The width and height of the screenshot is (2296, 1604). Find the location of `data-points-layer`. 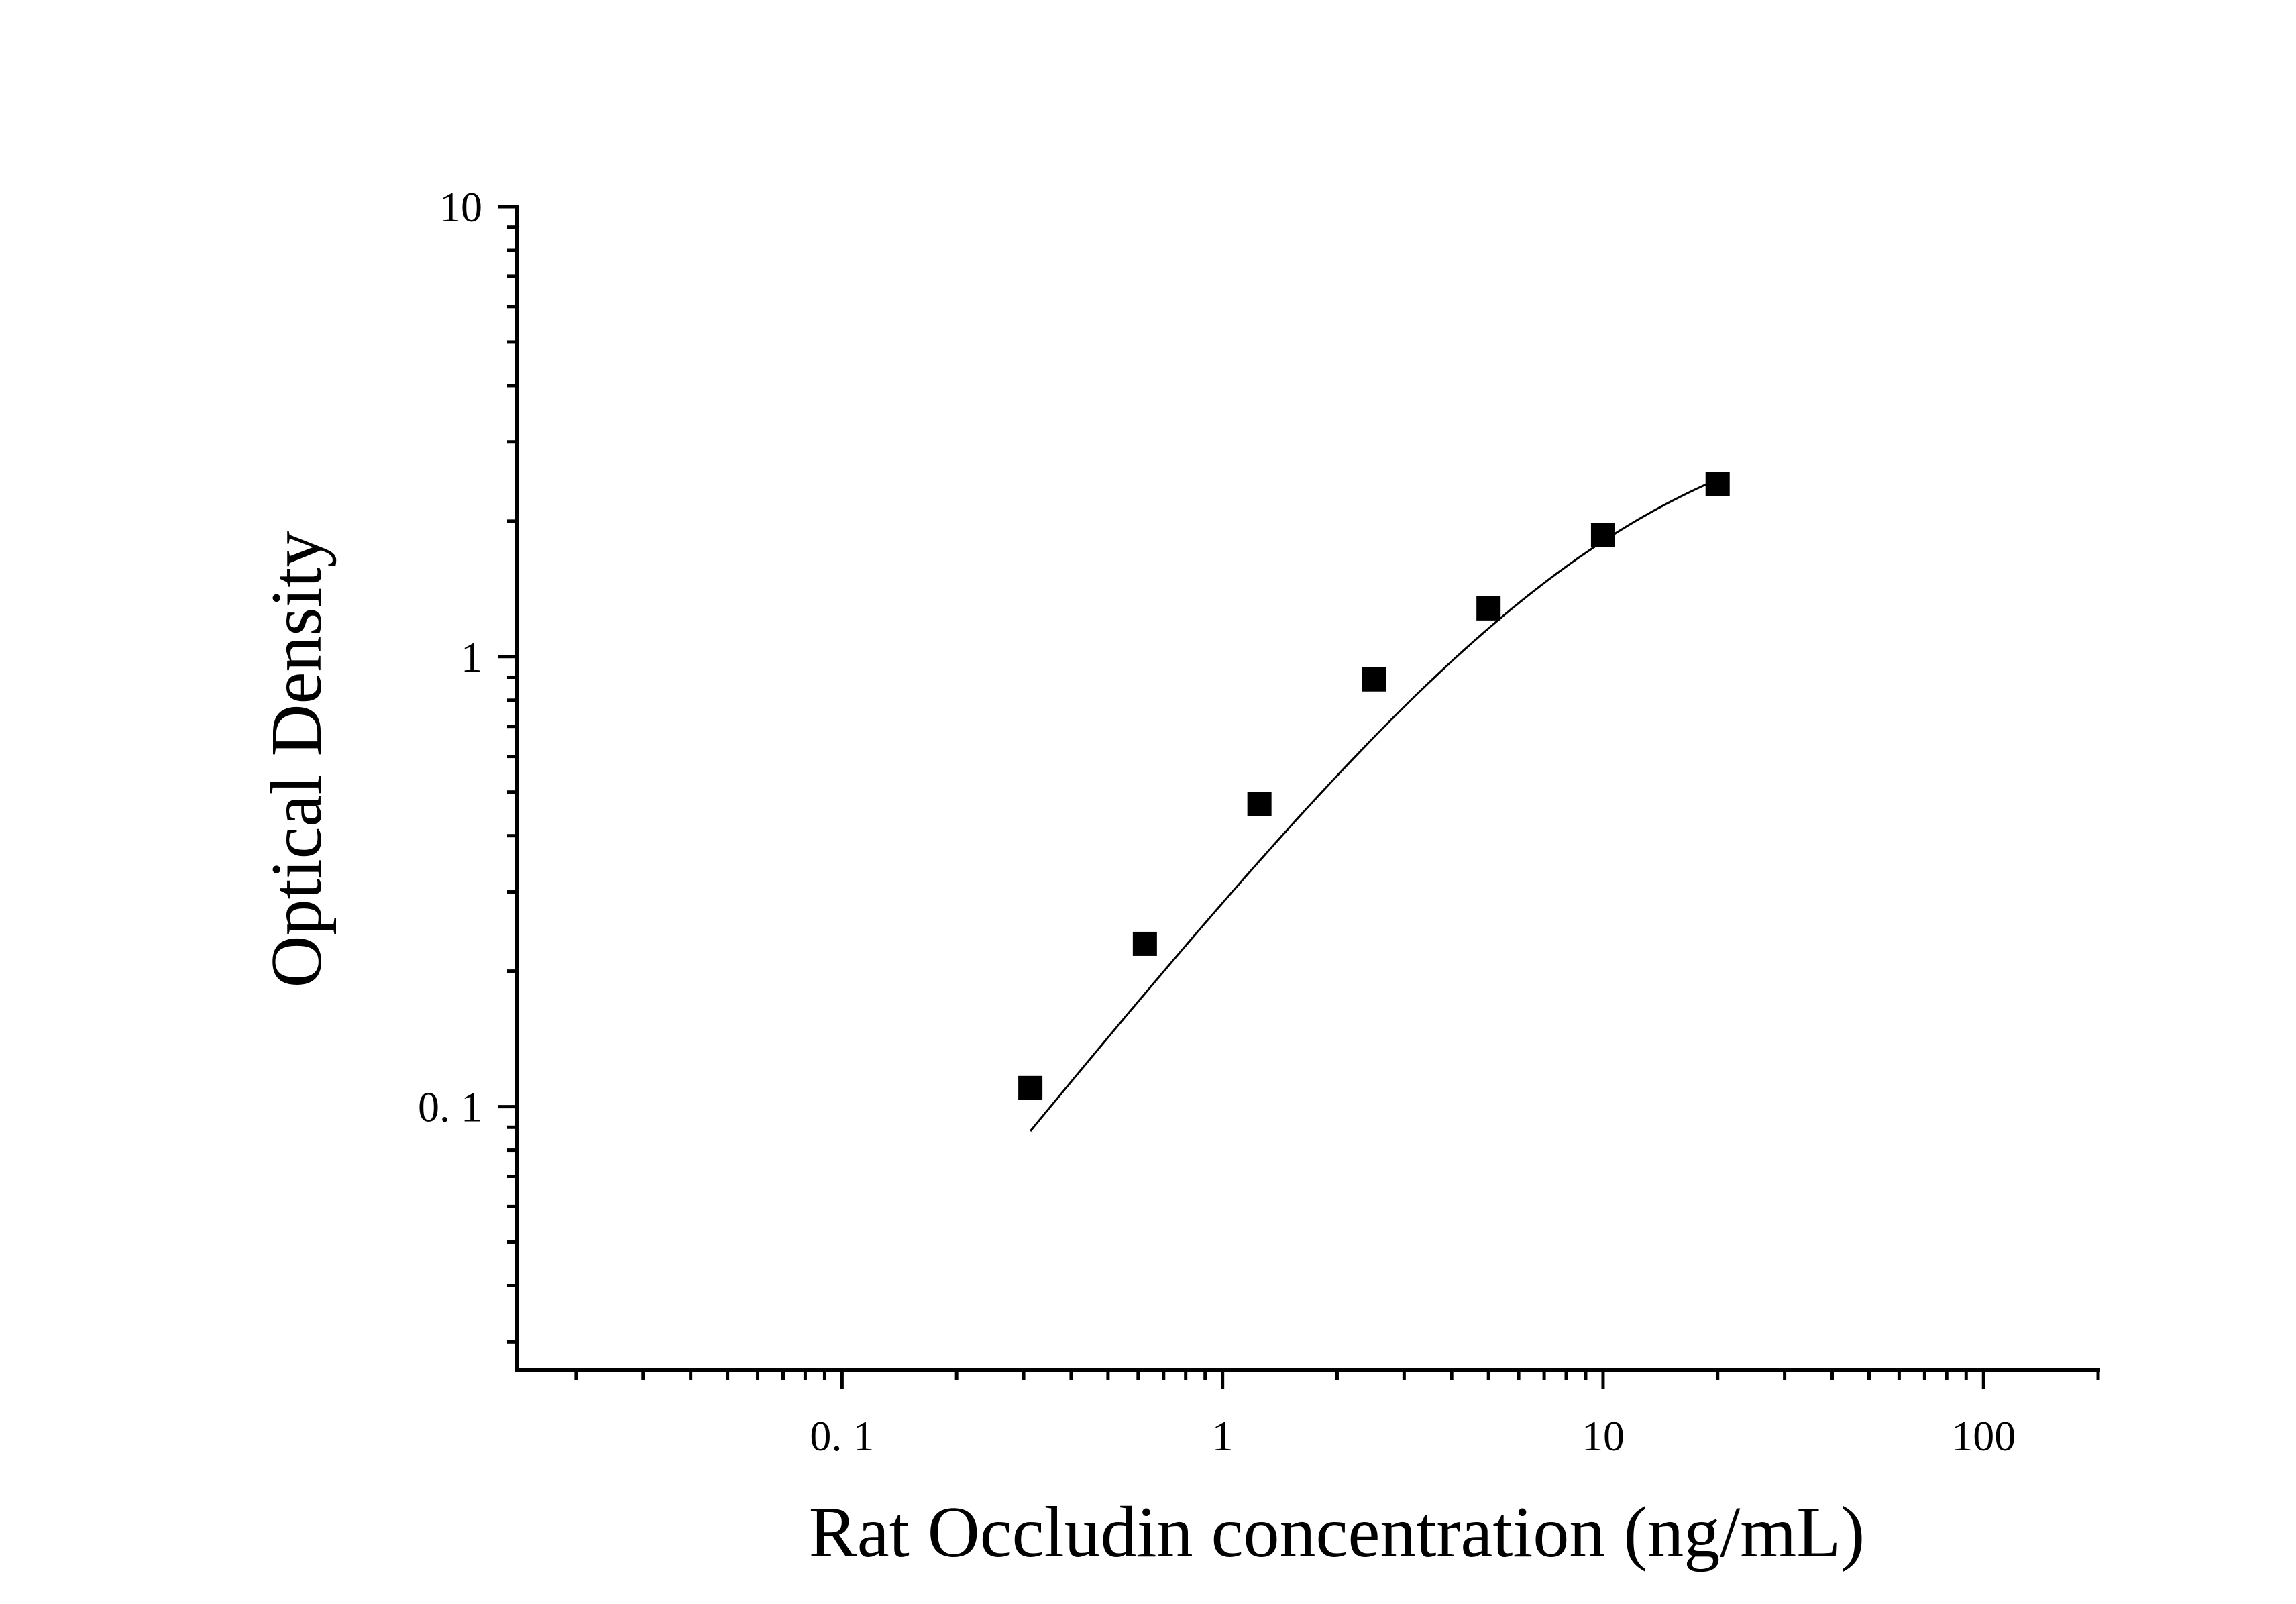

data-points-layer is located at coordinates (1374, 786).